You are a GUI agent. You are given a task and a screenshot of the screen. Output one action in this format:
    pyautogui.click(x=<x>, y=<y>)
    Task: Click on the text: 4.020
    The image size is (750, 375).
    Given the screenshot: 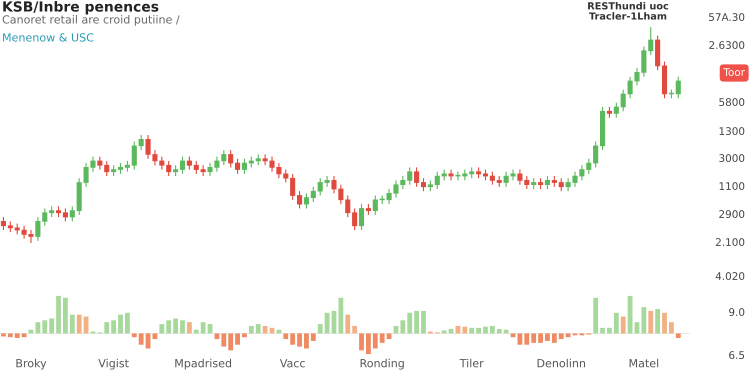 What is the action you would take?
    pyautogui.click(x=730, y=276)
    